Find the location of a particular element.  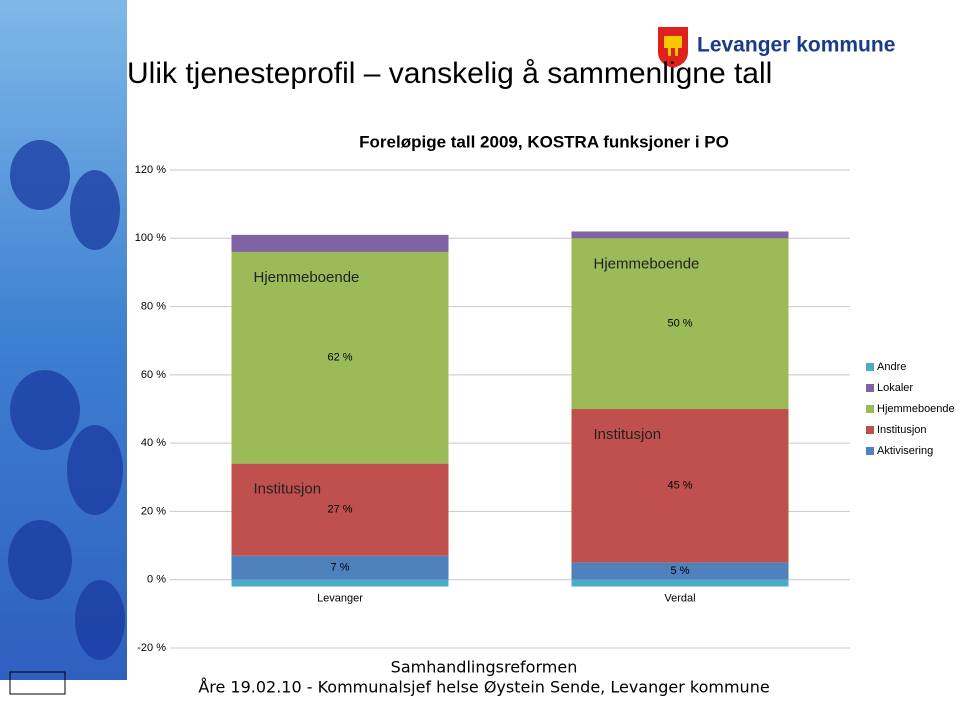

legend-label: Andre is located at coordinates (891, 367).